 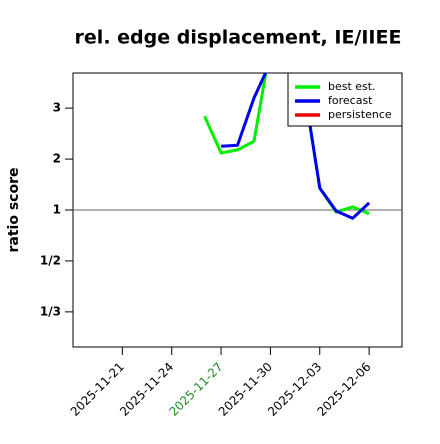 I want to click on plot-area, so click(x=287, y=146).